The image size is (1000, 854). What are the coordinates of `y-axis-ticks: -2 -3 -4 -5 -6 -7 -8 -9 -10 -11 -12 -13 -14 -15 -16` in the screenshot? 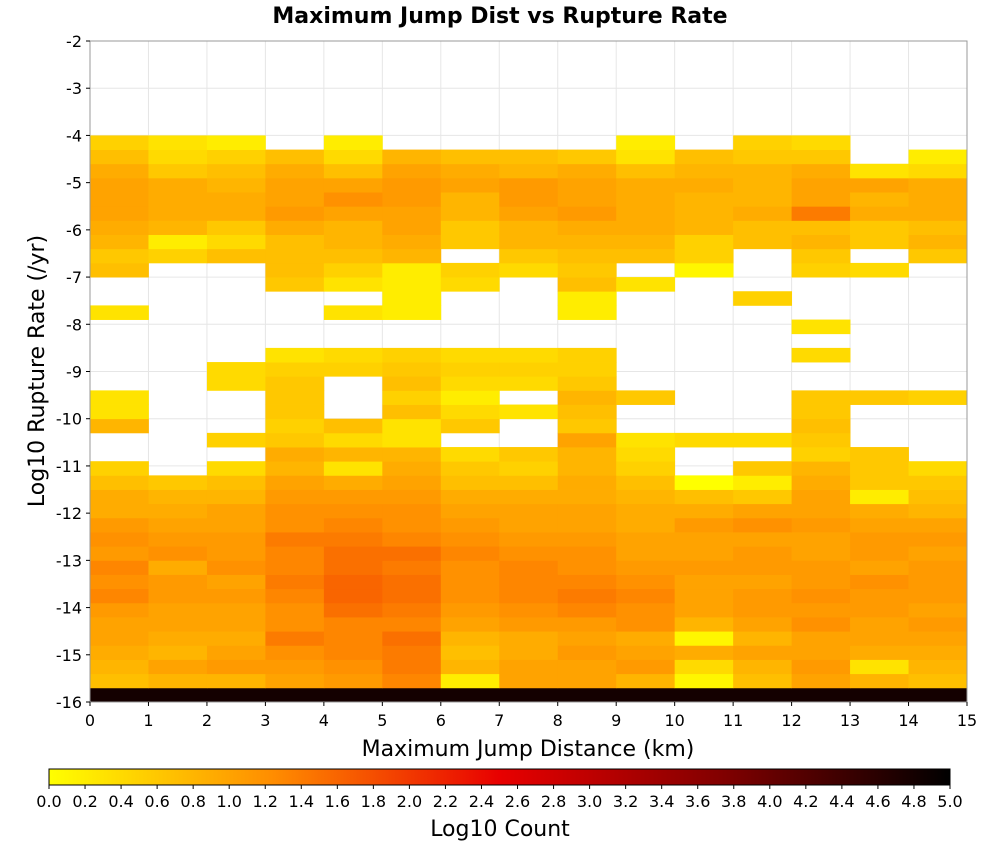 It's located at (73, 372).